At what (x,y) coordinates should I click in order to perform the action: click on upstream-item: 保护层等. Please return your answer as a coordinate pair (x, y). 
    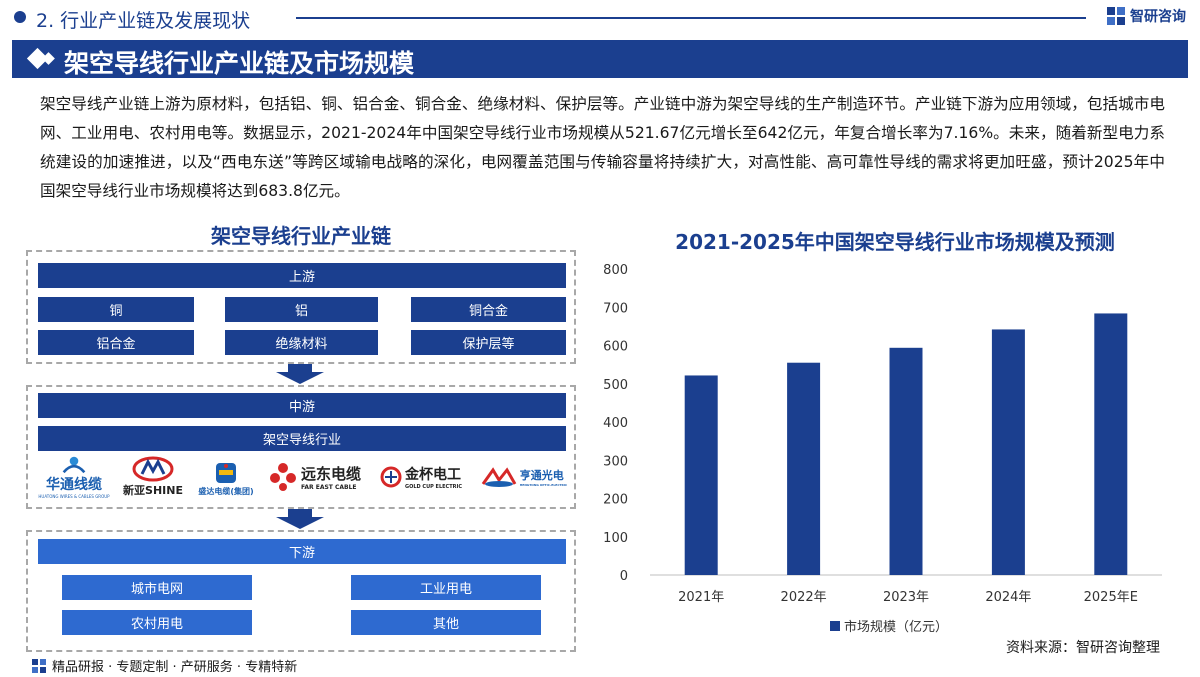
    Looking at the image, I should click on (488, 342).